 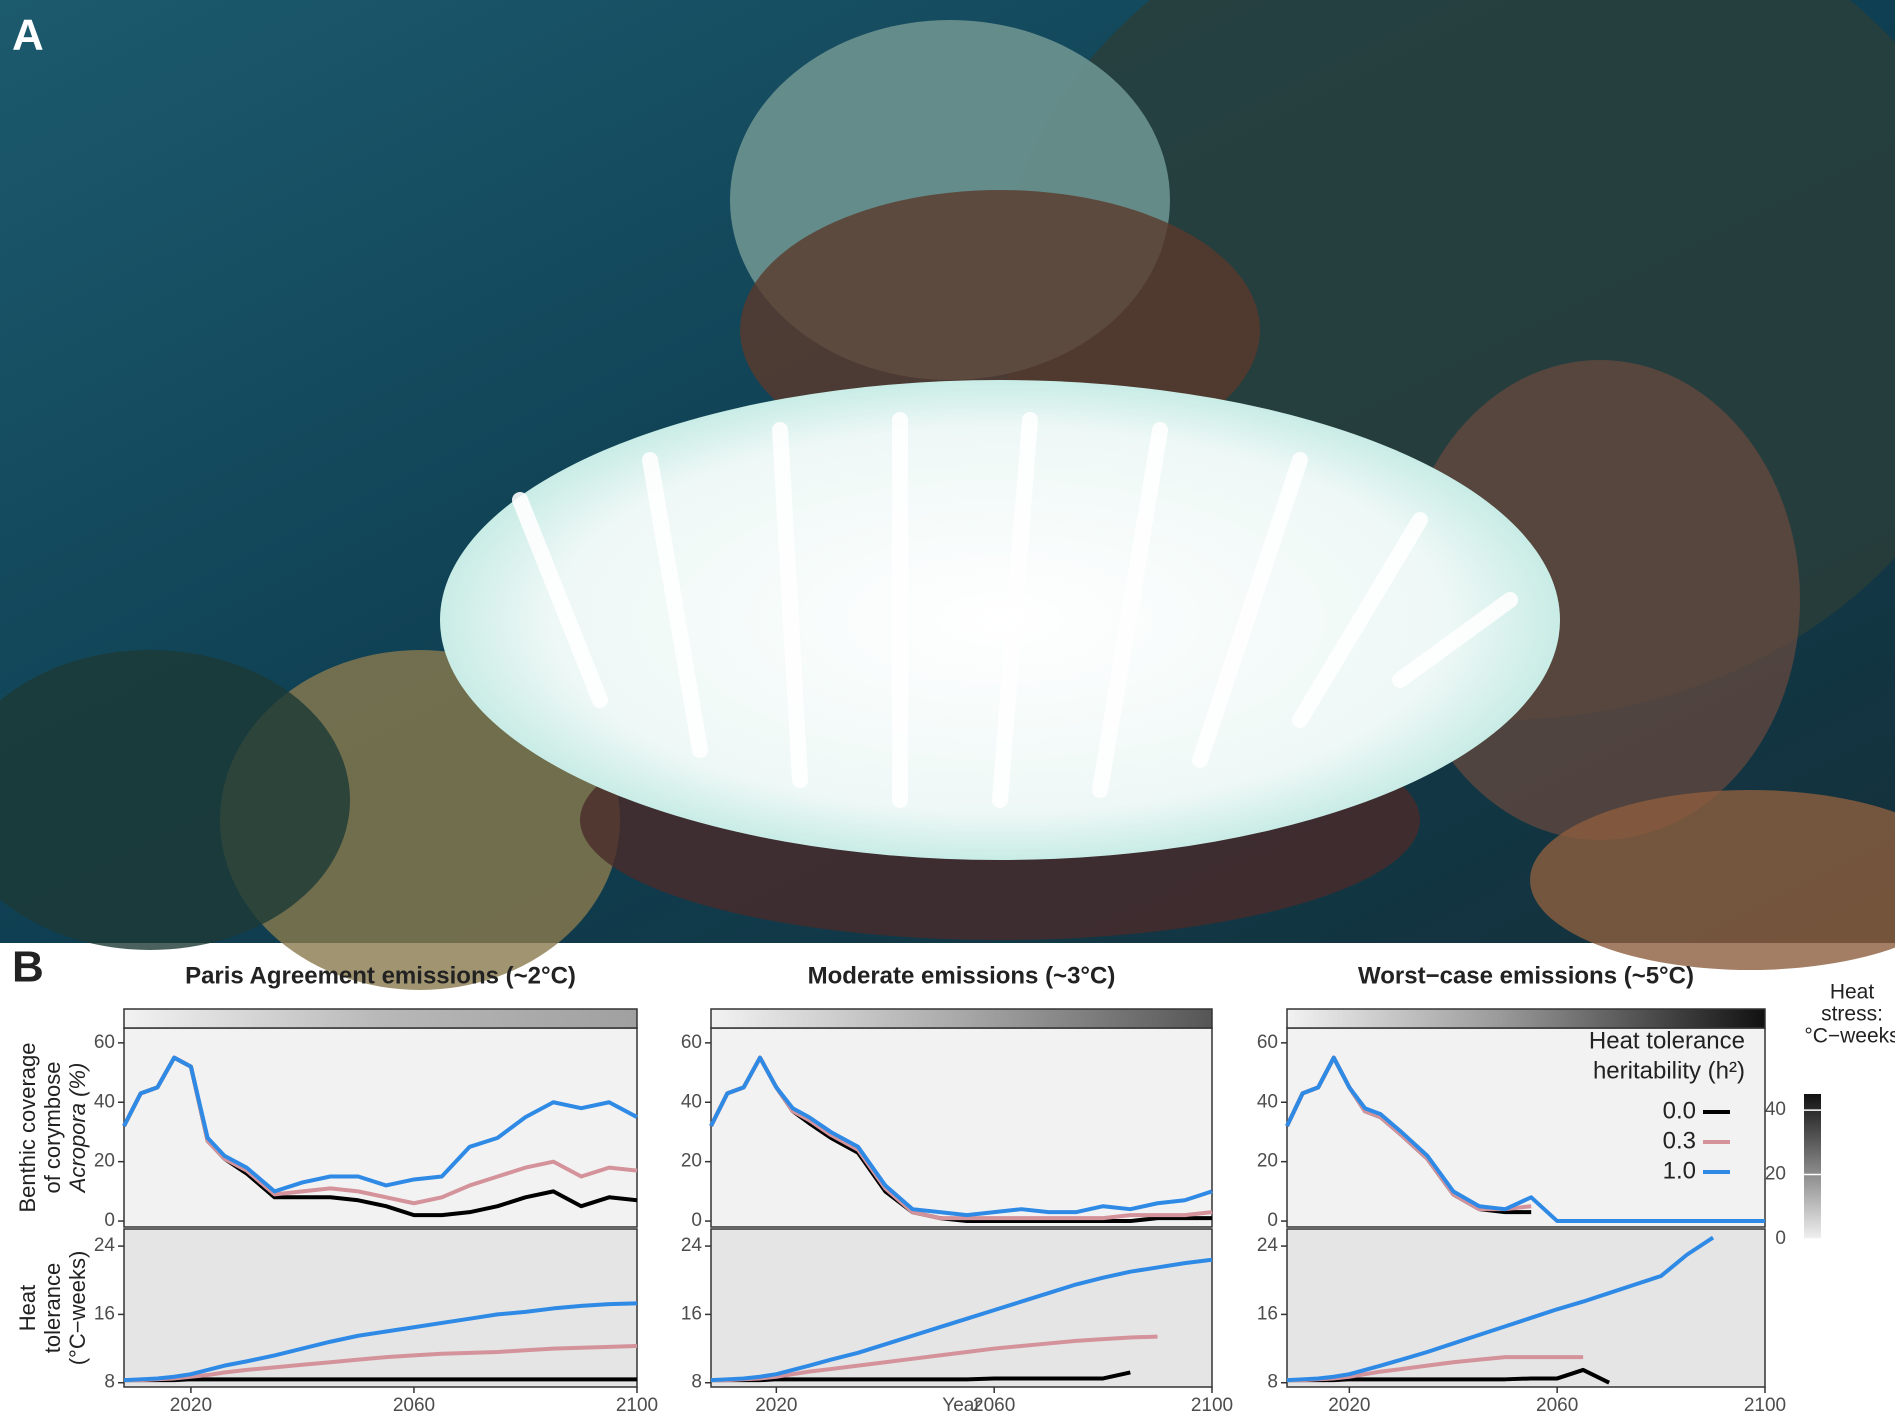 I want to click on y-axis-label: Heattolerance(°C−weeks), so click(x=52, y=1308).